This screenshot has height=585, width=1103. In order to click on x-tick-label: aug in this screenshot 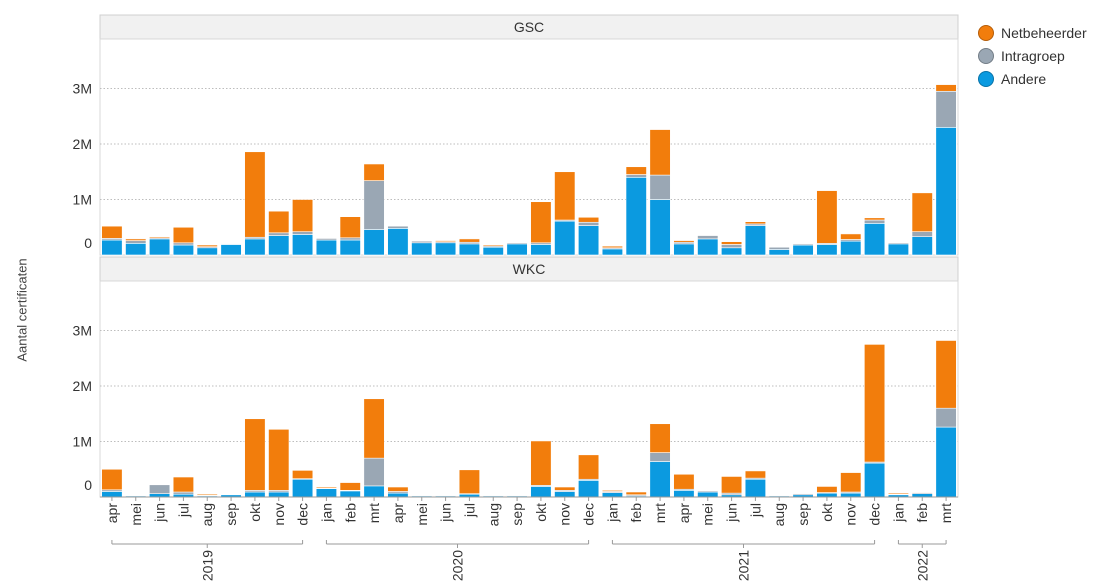, I will do `click(493, 514)`.